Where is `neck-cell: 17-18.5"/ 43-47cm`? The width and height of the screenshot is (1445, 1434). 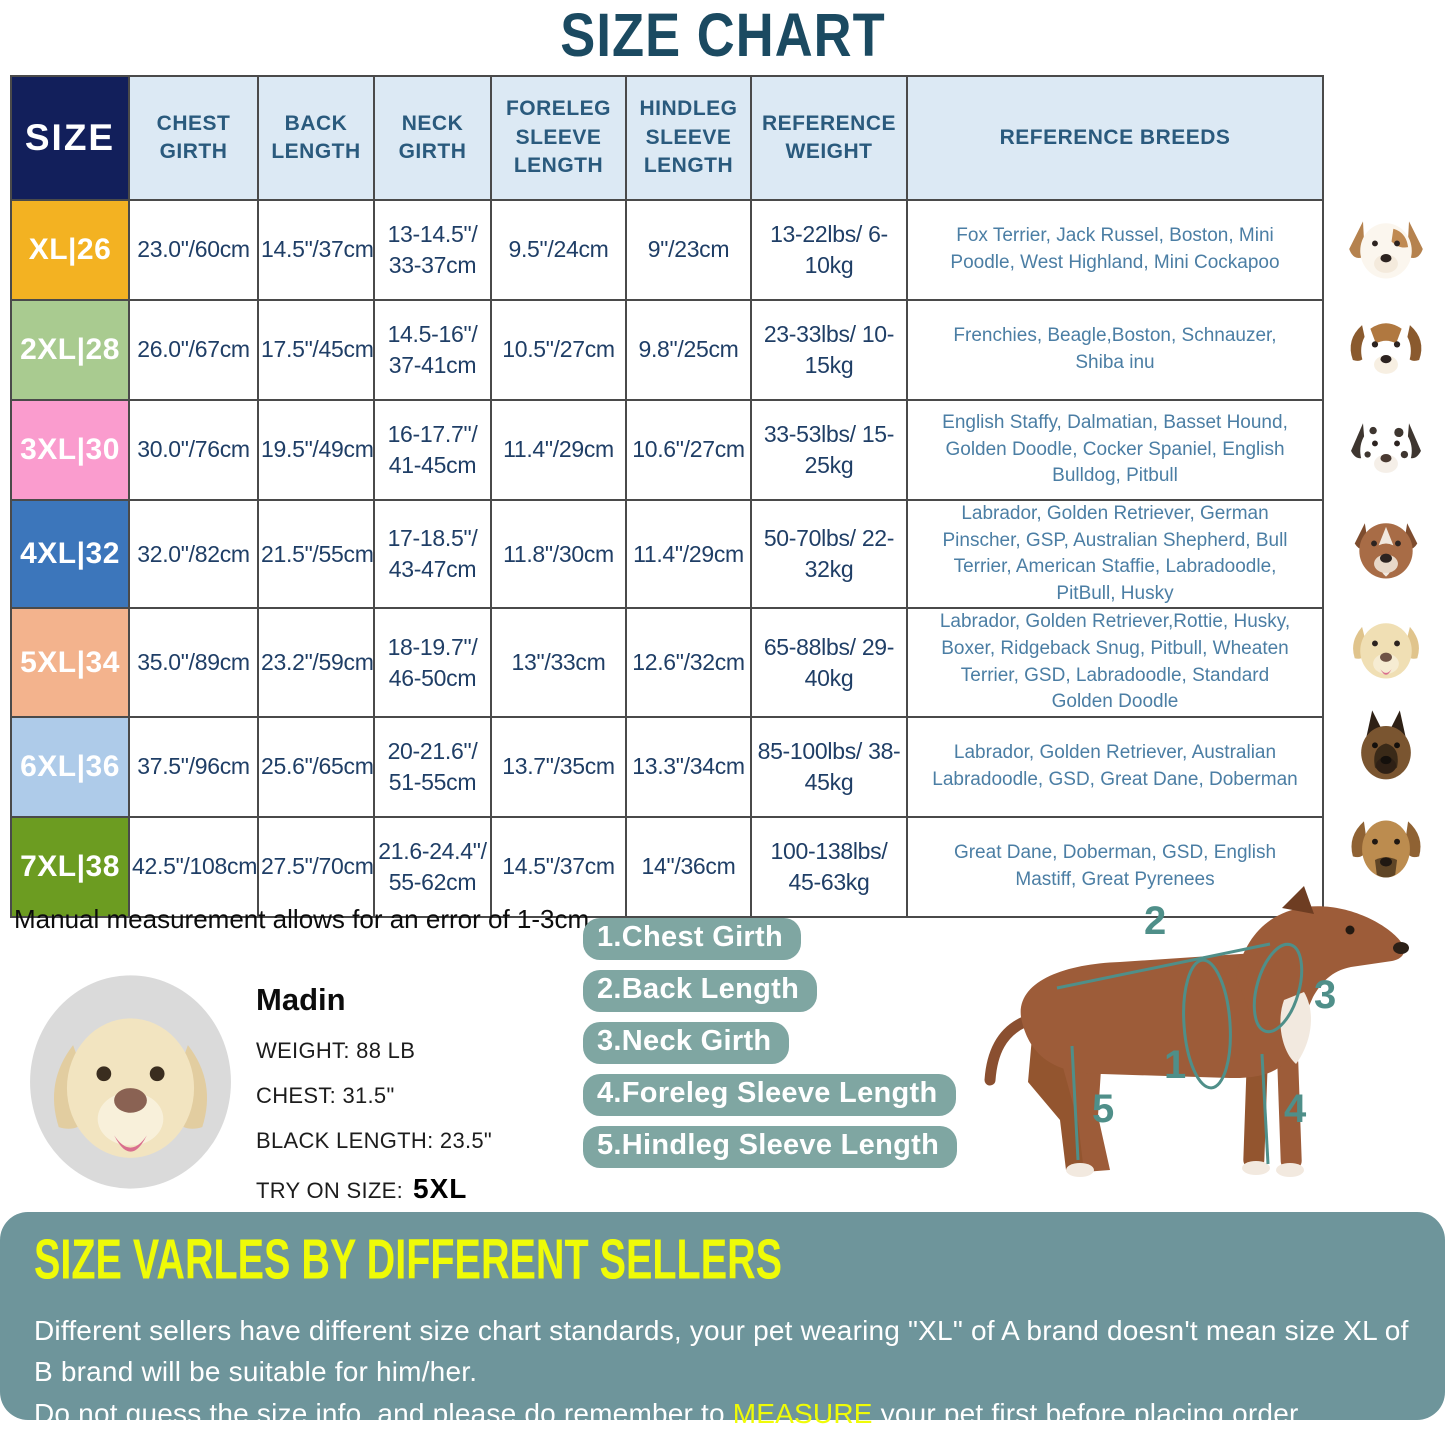
neck-cell: 17-18.5"/ 43-47cm is located at coordinates (432, 554).